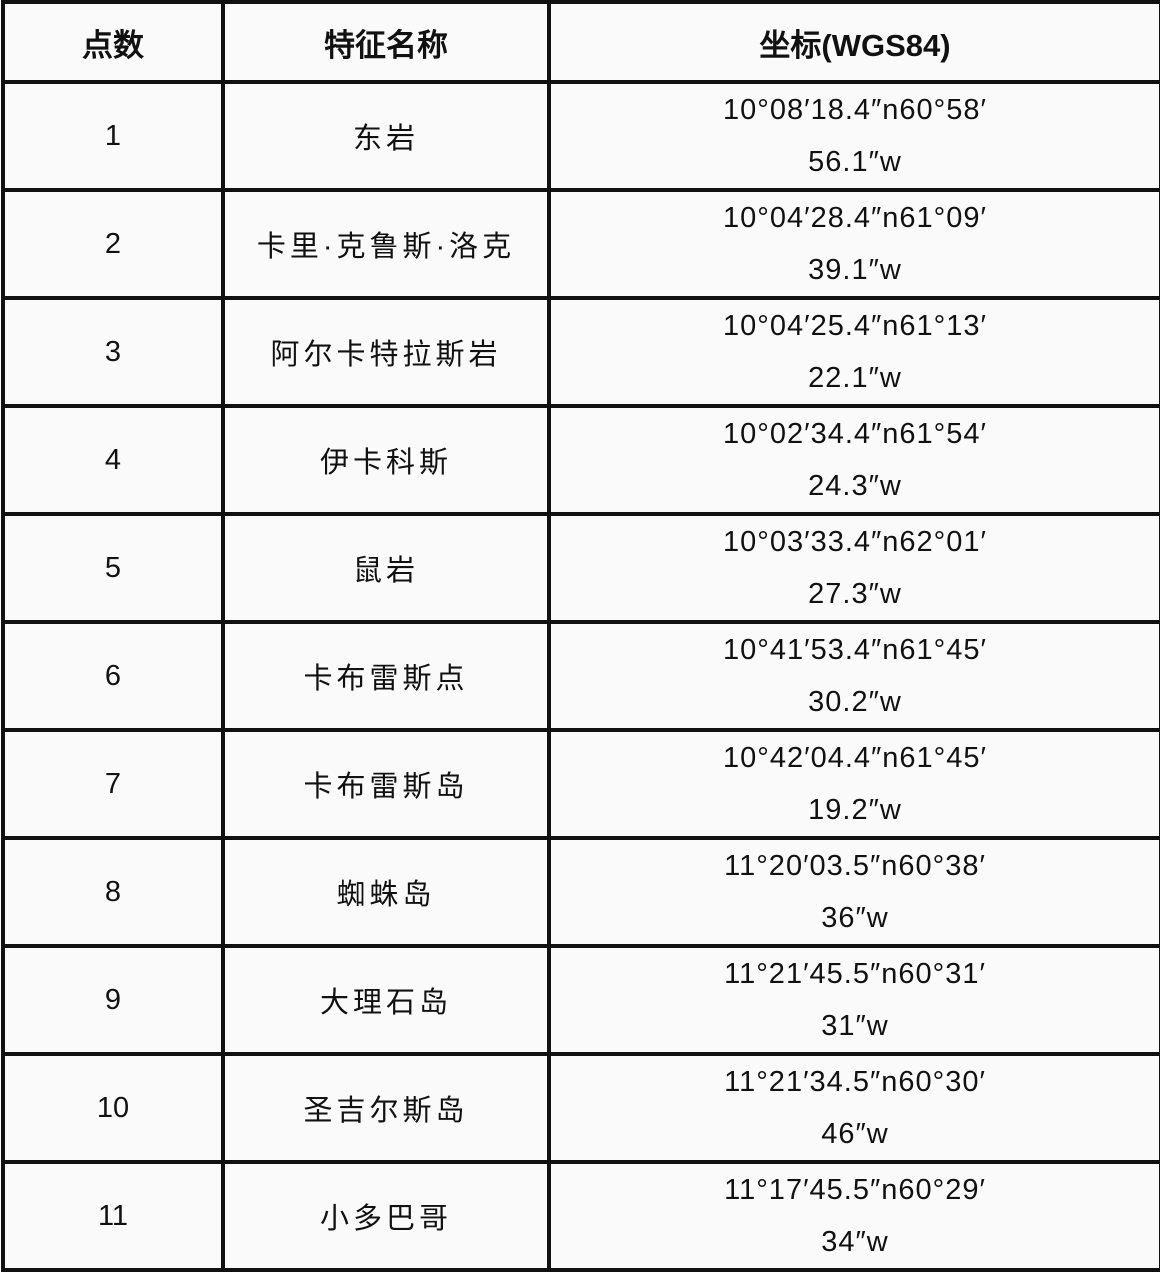 Image resolution: width=1160 pixels, height=1272 pixels. What do you see at coordinates (386, 1000) in the screenshot?
I see `feature-name-cell: 大理石岛` at bounding box center [386, 1000].